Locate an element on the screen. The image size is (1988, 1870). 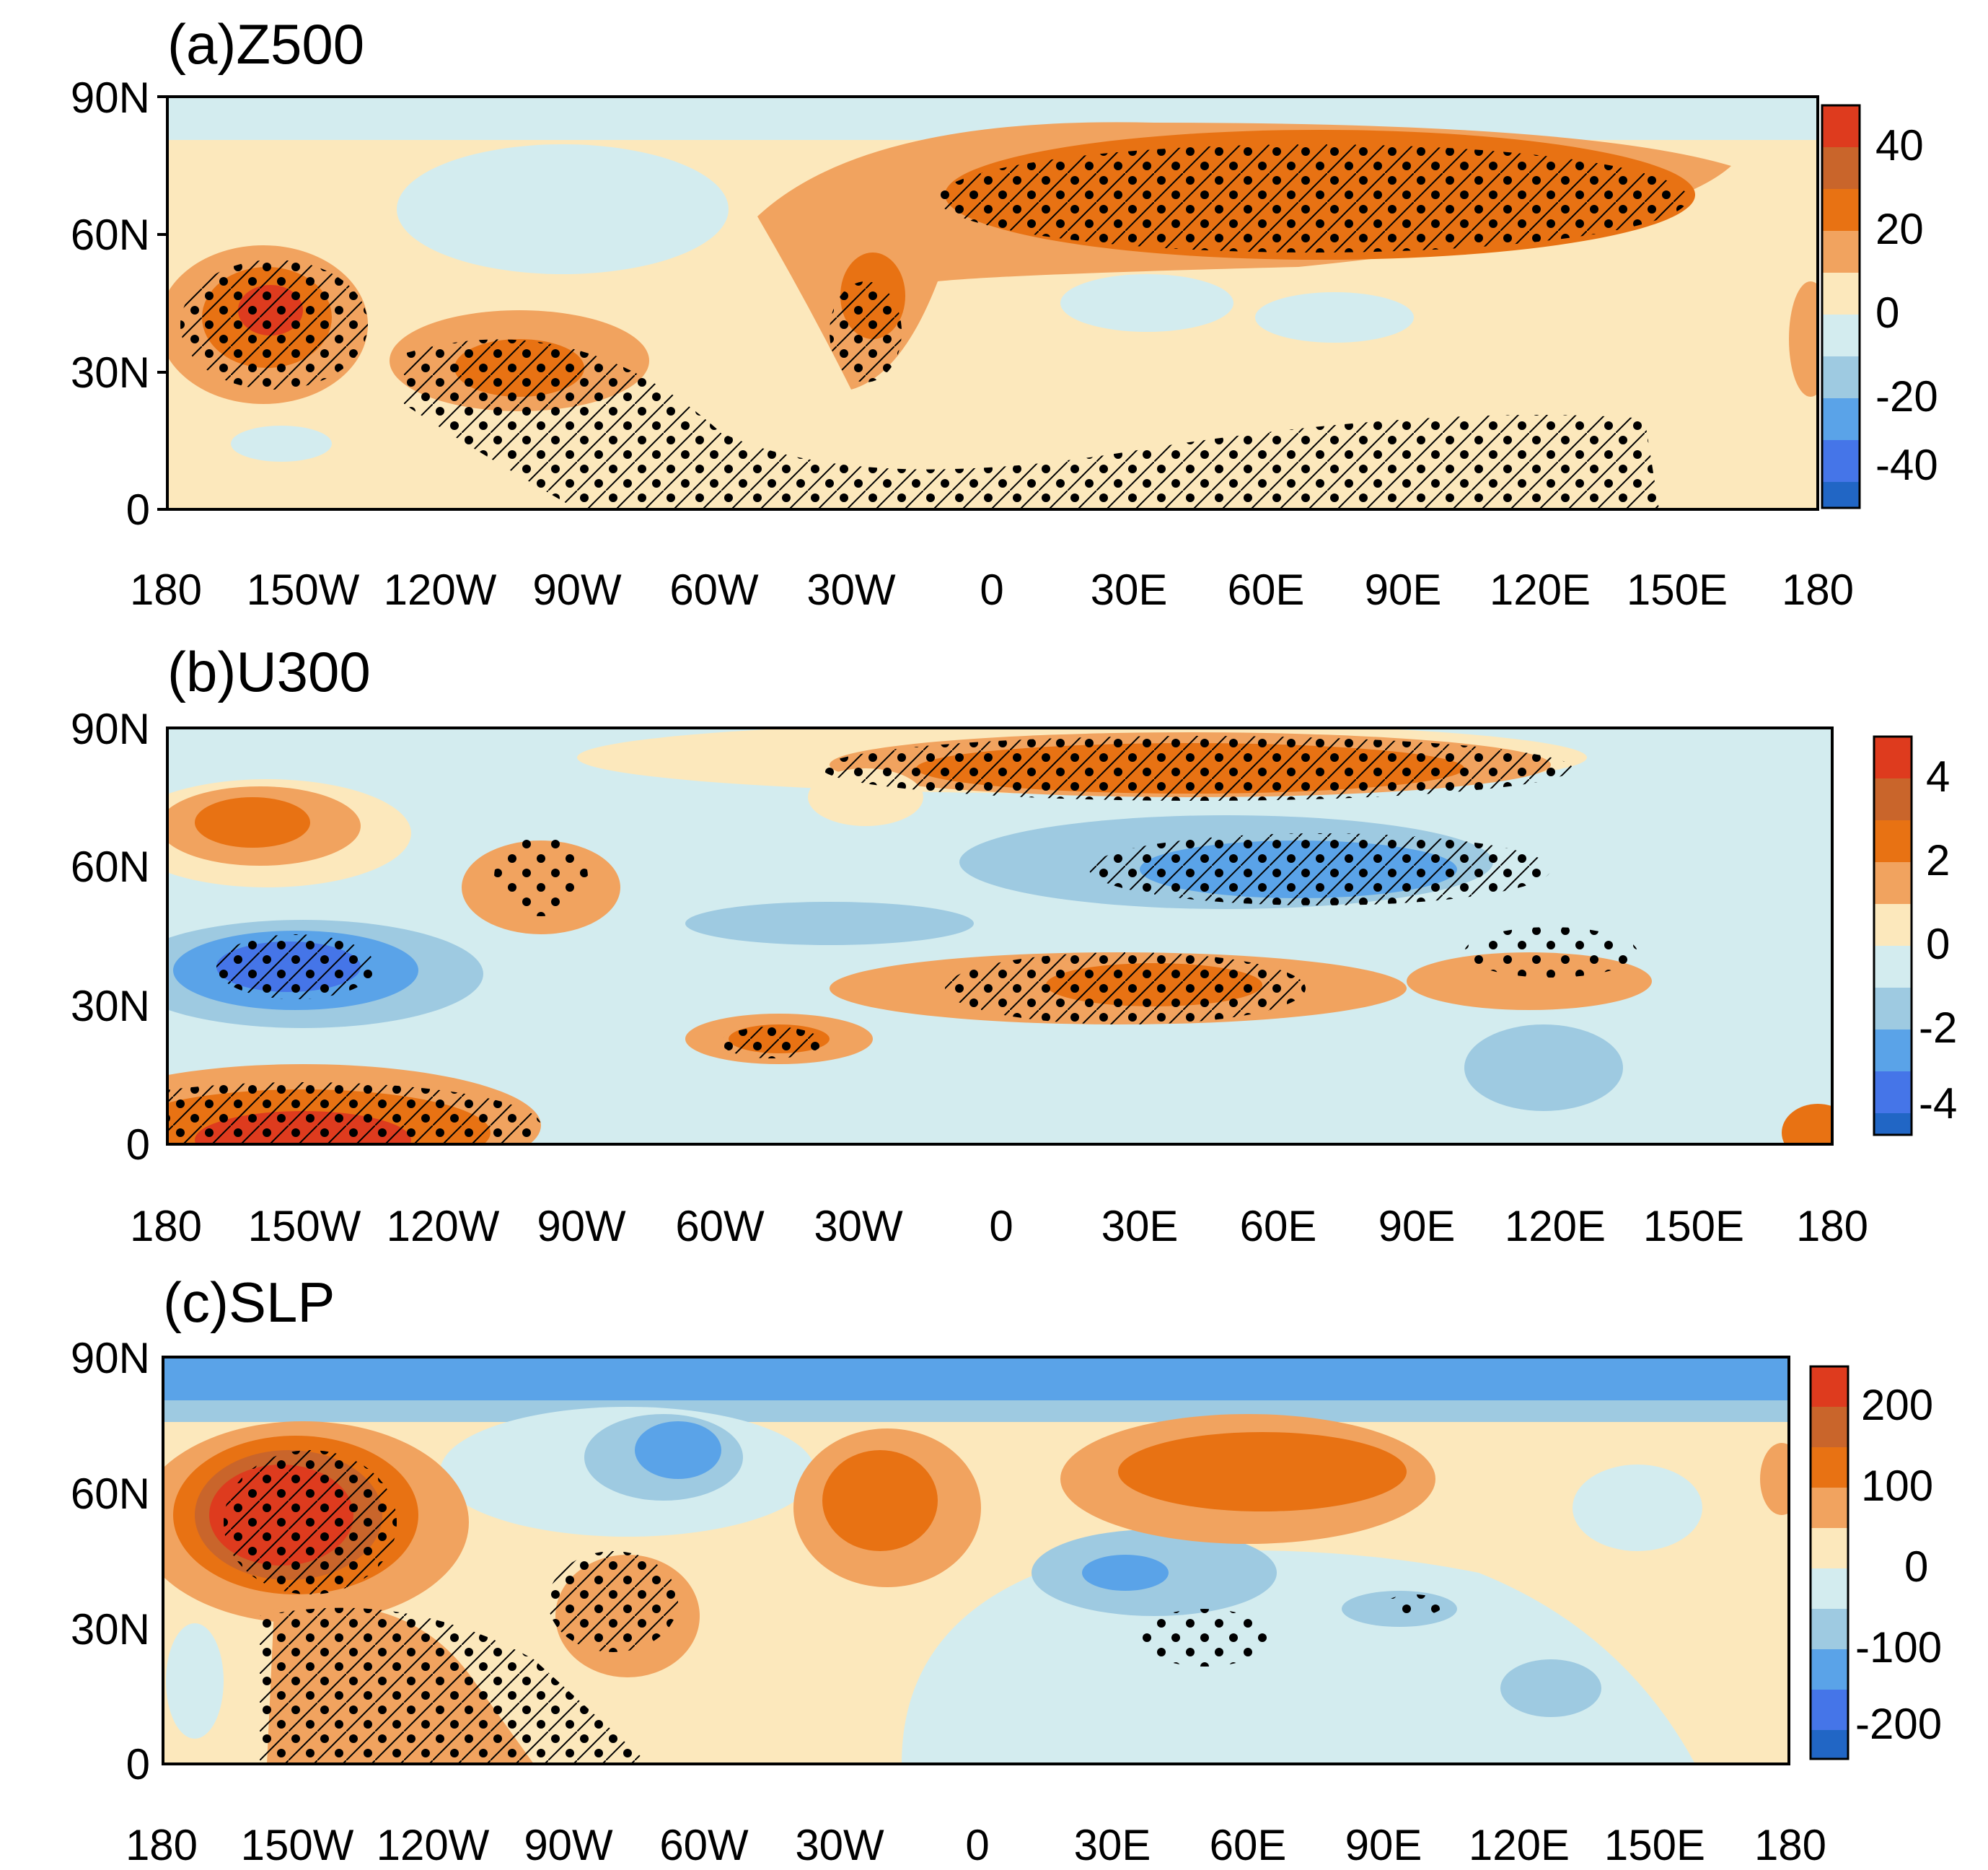
colorbar-c-label-neg100: -100 is located at coordinates (1898, 1647).